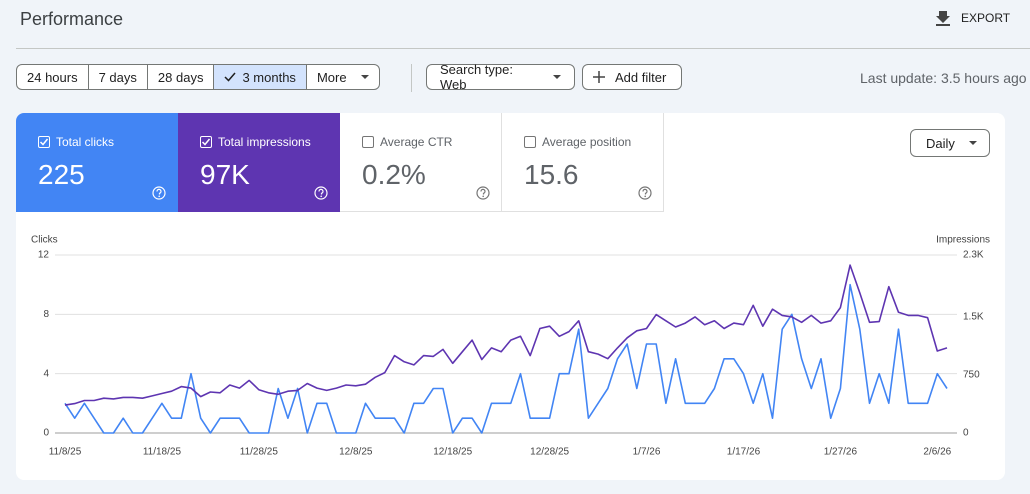  What do you see at coordinates (394, 174) in the screenshot?
I see `metric-value: 0.2%` at bounding box center [394, 174].